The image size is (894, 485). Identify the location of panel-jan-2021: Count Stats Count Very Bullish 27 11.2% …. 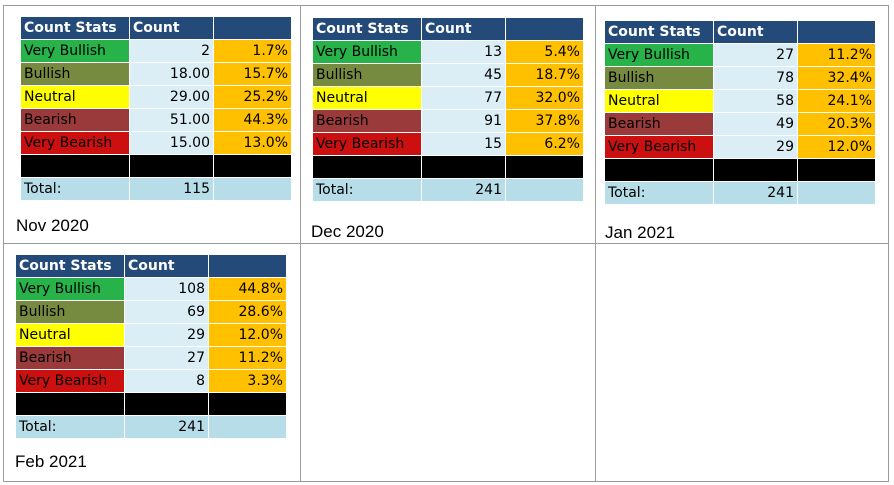
(740, 112).